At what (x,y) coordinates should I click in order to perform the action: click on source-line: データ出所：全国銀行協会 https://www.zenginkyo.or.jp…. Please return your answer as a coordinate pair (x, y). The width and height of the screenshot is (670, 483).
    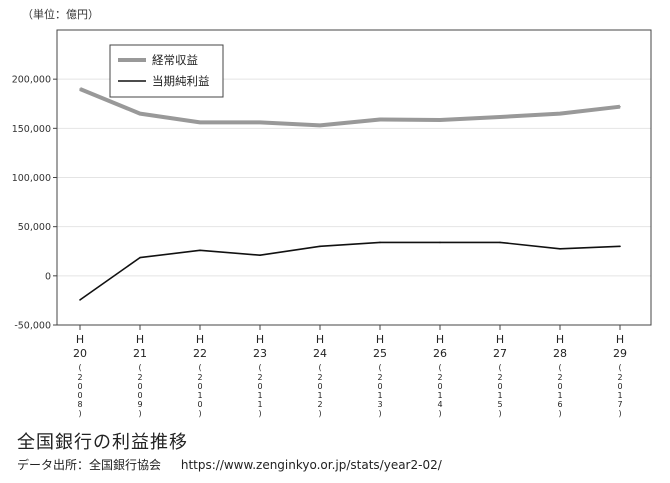
    Looking at the image, I should click on (237, 464).